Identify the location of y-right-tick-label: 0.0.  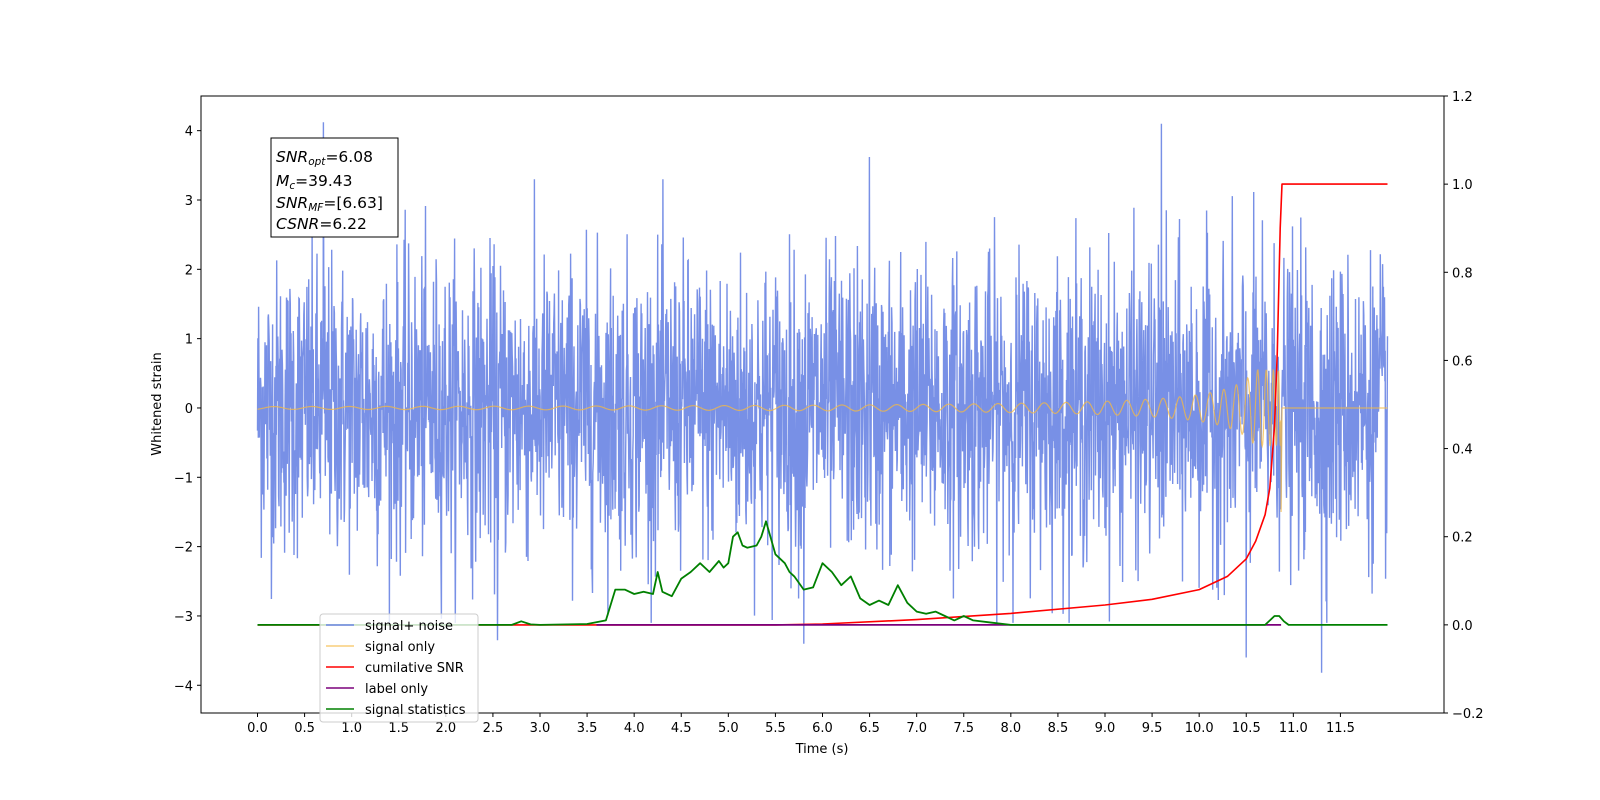
(1462, 626).